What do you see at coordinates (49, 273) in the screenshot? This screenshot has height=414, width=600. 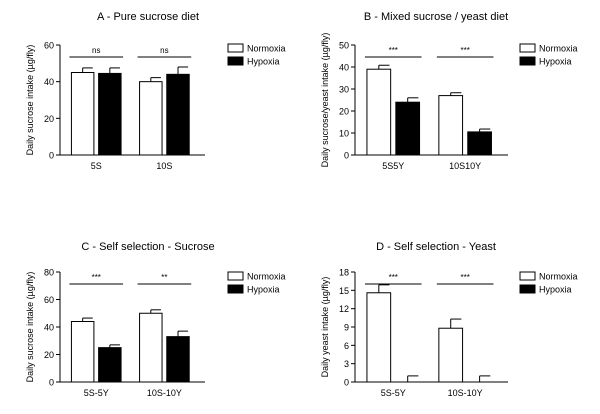 I see `y-tick-label: 80` at bounding box center [49, 273].